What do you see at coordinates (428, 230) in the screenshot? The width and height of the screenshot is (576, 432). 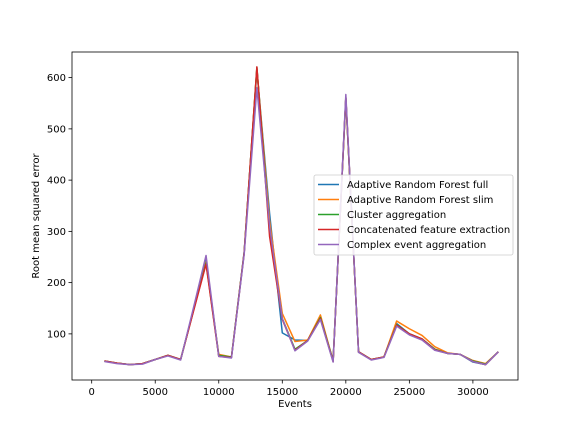 I see `legend-entry-label: Concatenated feature extraction` at bounding box center [428, 230].